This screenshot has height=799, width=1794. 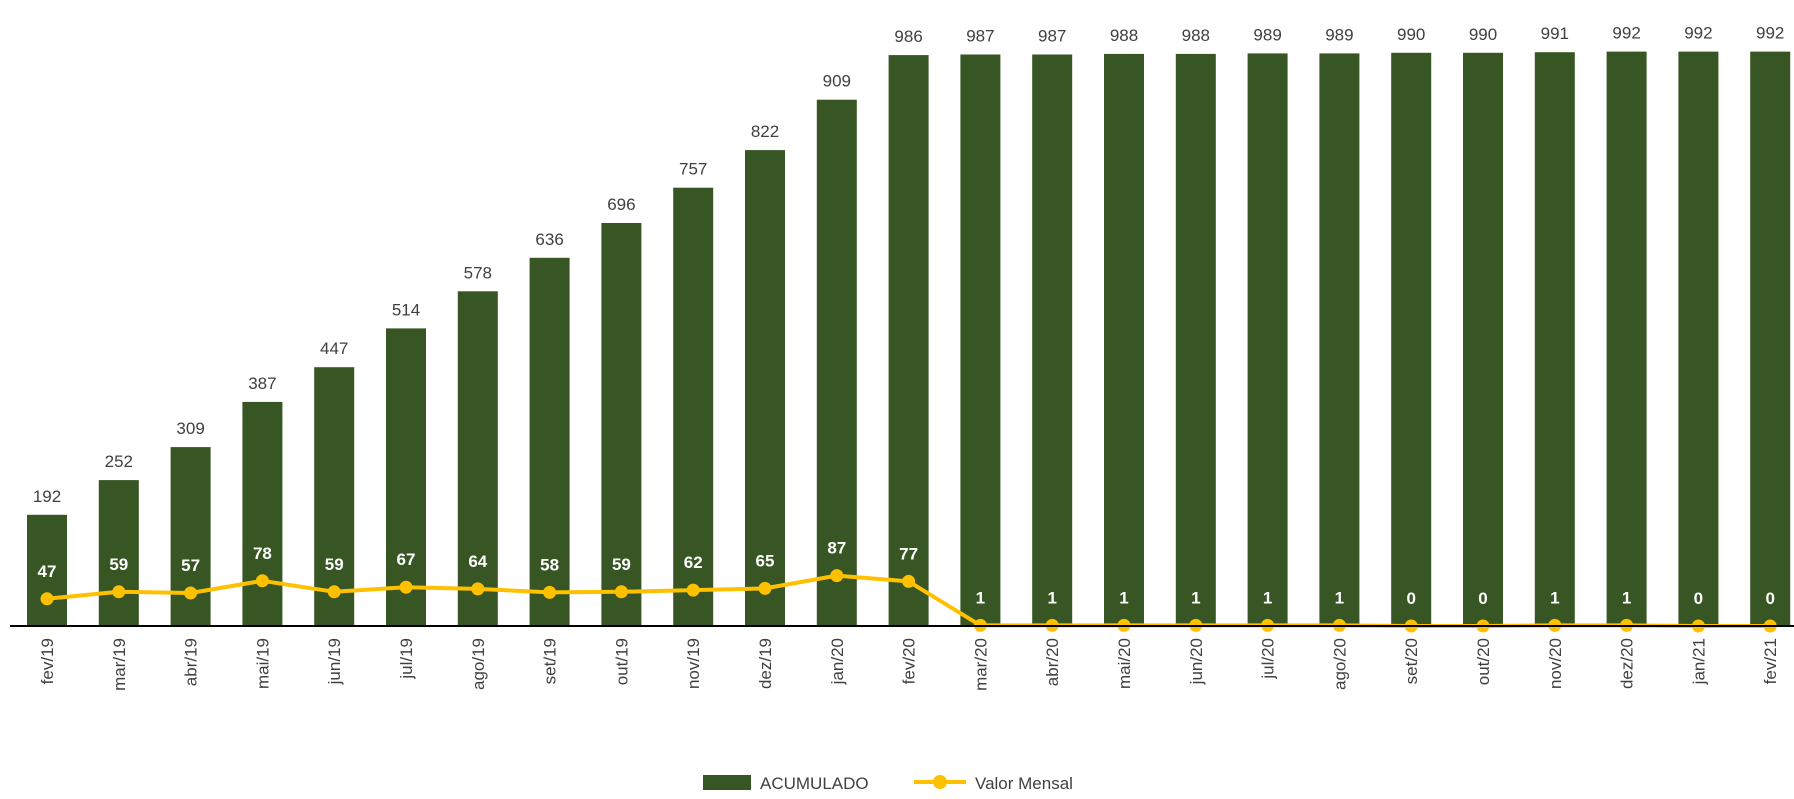 I want to click on line-data-label: 87, so click(x=836, y=548).